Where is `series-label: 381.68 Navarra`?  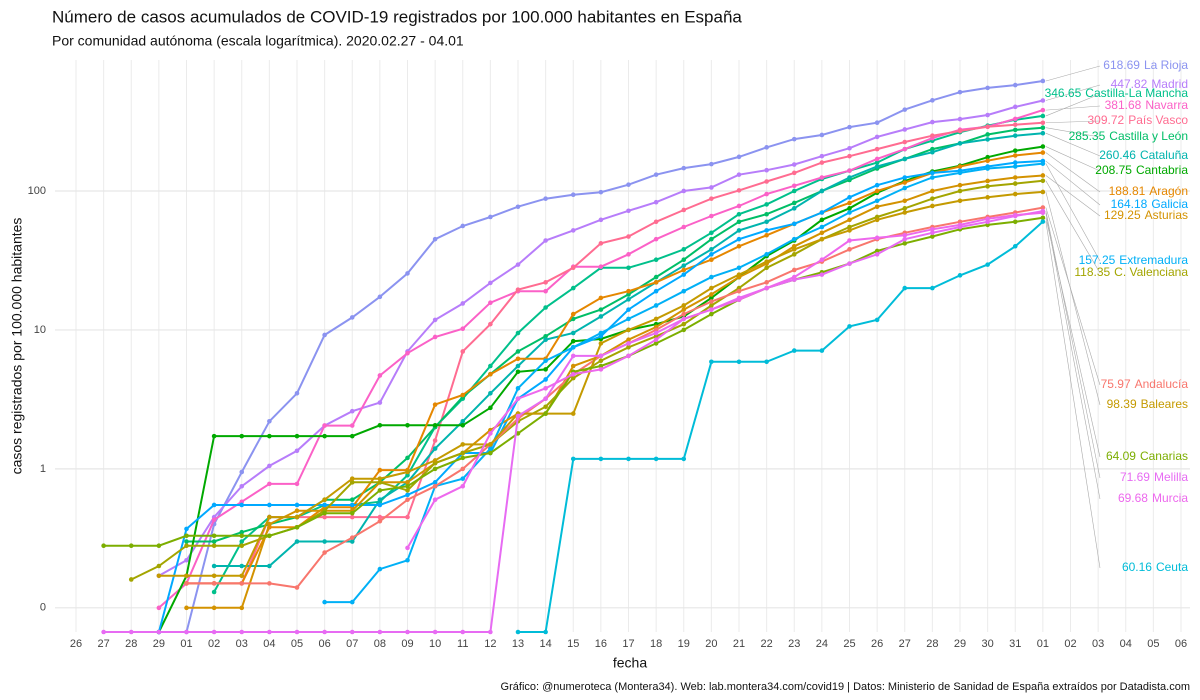
series-label: 381.68 Navarra is located at coordinates (1147, 105).